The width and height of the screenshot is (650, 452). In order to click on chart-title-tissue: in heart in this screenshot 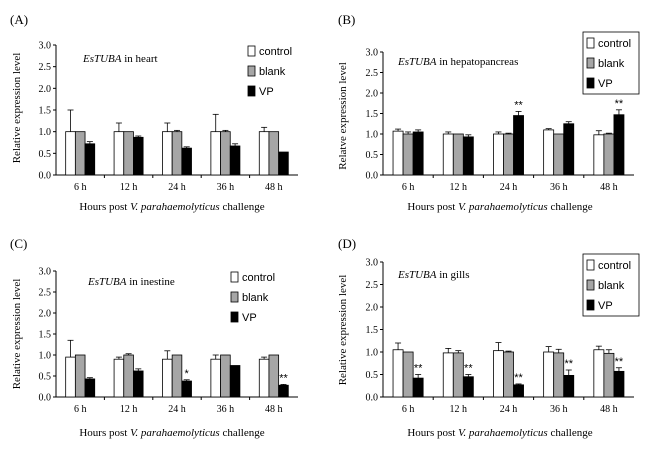, I will do `click(140, 59)`.